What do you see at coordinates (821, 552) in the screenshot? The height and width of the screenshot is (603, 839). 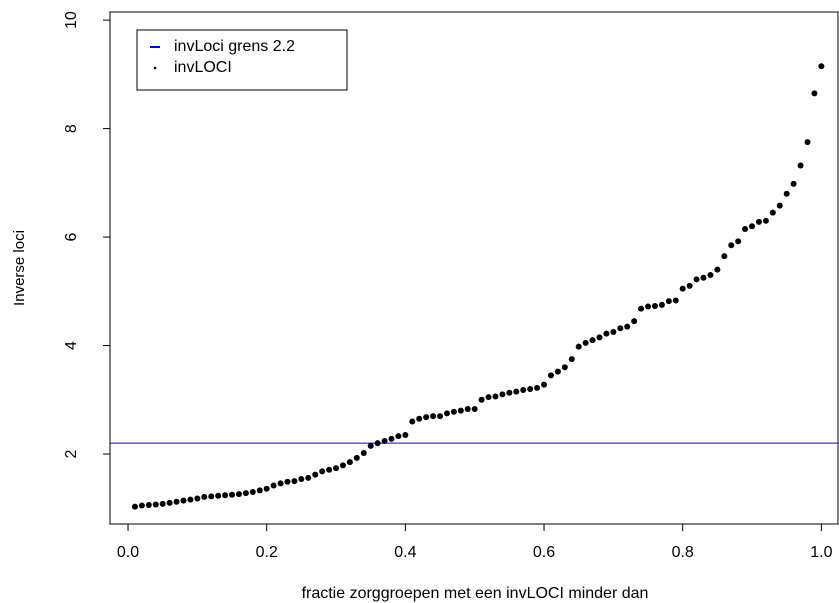 I see `x-tick-label: 1.0` at bounding box center [821, 552].